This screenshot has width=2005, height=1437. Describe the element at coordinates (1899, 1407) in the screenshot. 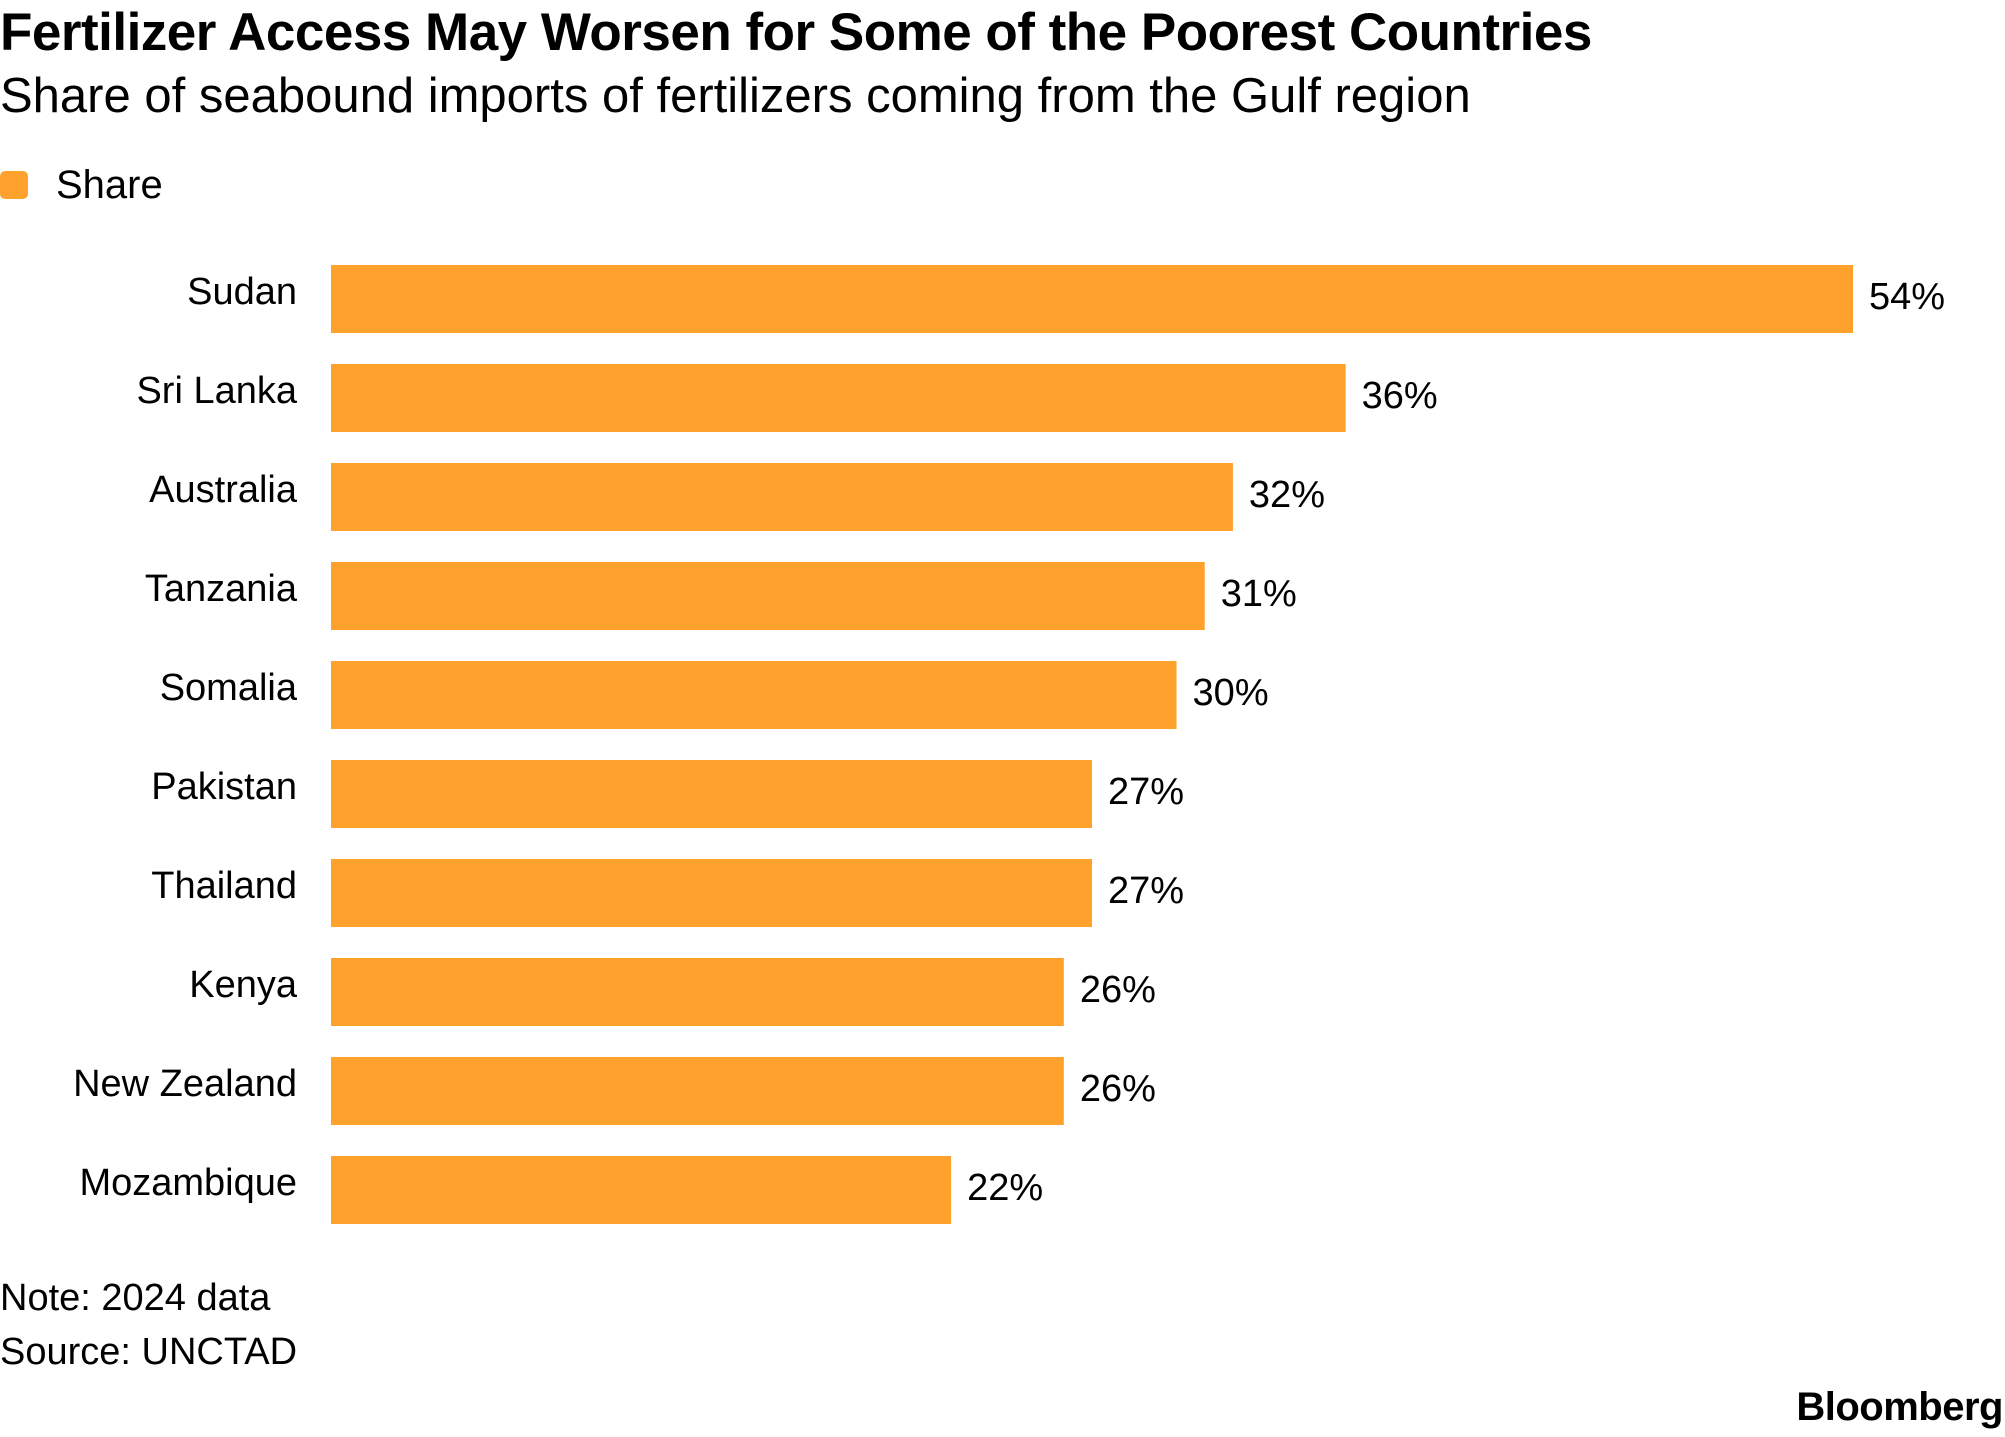

I see `bloomberg-logo: Bloomberg` at that location.